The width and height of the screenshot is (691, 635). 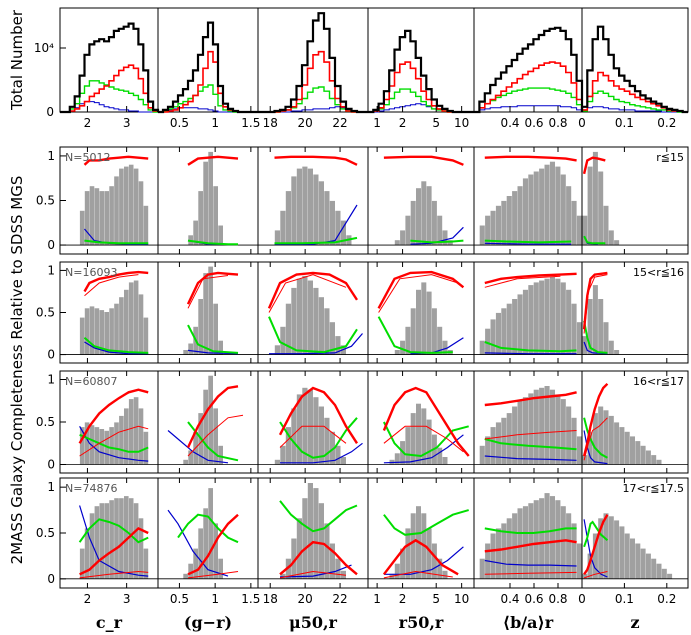 What do you see at coordinates (179, 123) in the screenshot?
I see `x-tick-label: 0.5` at bounding box center [179, 123].